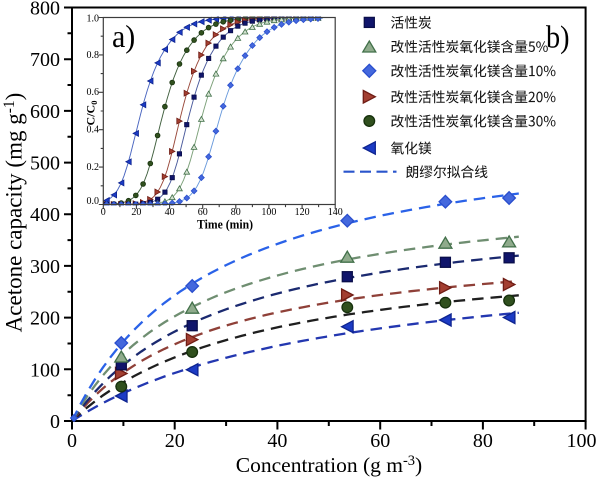 The image size is (600, 479). I want to click on svg-text: 0.6, so click(93, 92).